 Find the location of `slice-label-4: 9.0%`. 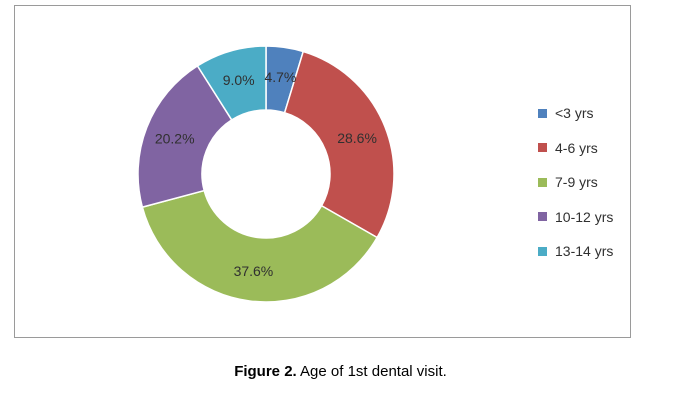

slice-label-4: 9.0% is located at coordinates (239, 80).